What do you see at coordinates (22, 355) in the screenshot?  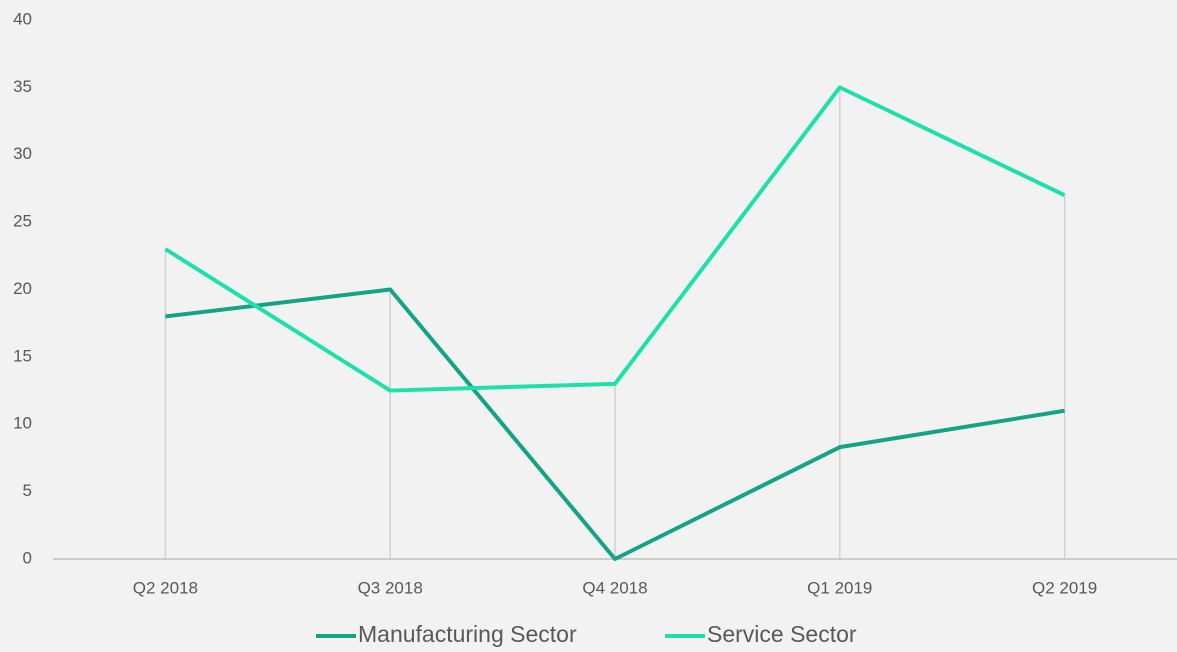 I see `y-tick-label: 15` at bounding box center [22, 355].